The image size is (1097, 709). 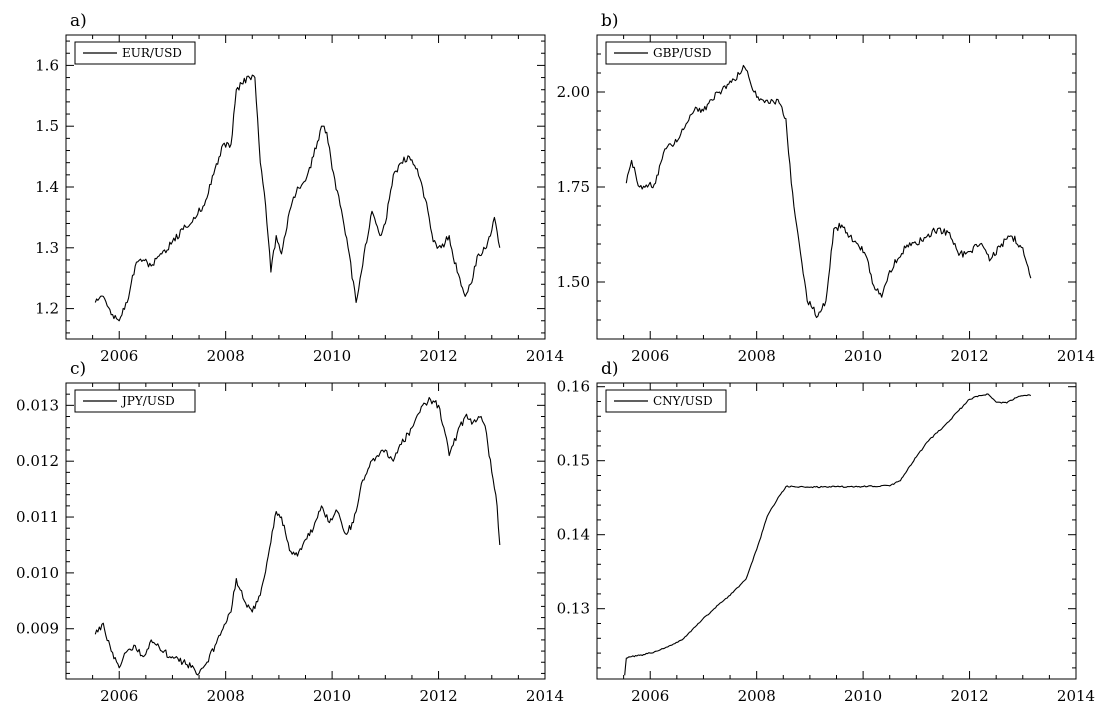 I want to click on y-tick-label: 1.3, so click(x=47, y=248).